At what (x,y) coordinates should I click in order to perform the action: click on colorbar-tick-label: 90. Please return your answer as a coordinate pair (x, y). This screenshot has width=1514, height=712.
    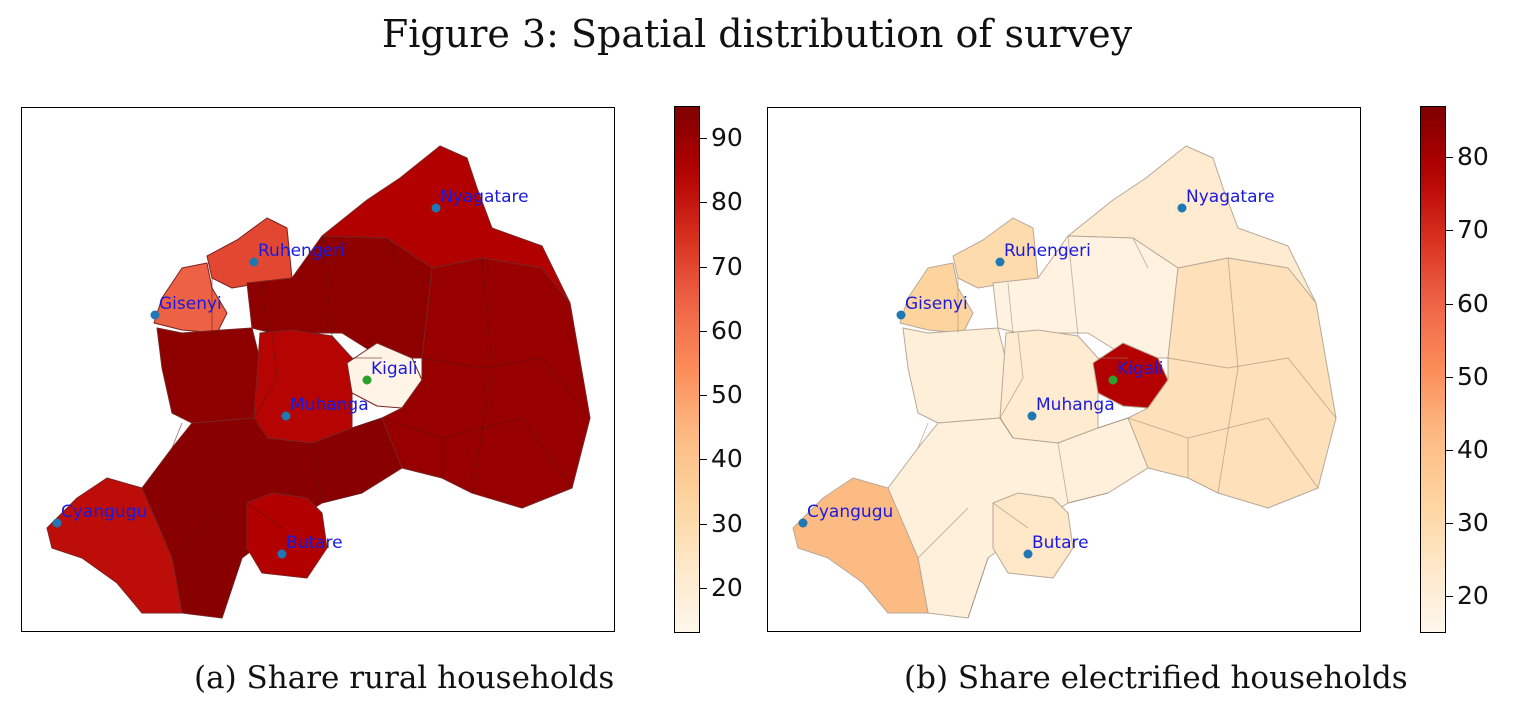
    Looking at the image, I should click on (727, 138).